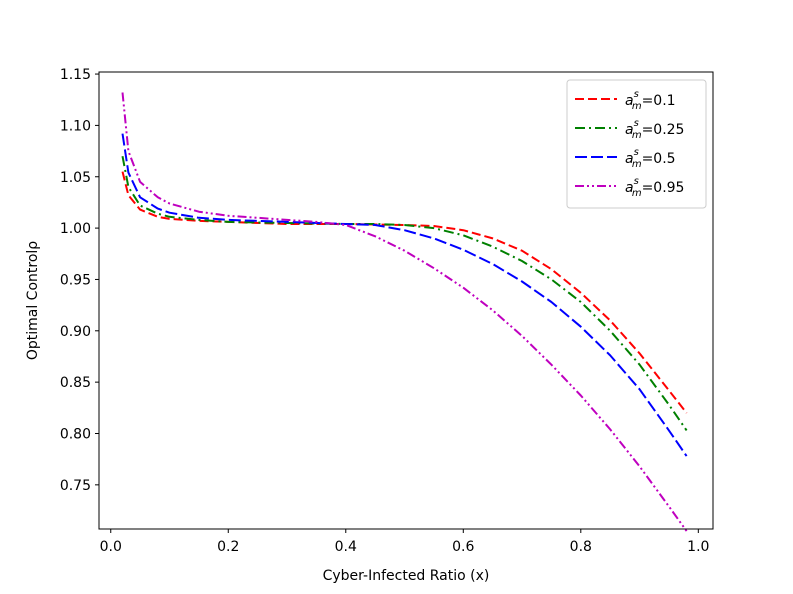 The height and width of the screenshot is (594, 793). Describe the element at coordinates (75, 332) in the screenshot. I see `y-tick-label: 0.90` at that location.